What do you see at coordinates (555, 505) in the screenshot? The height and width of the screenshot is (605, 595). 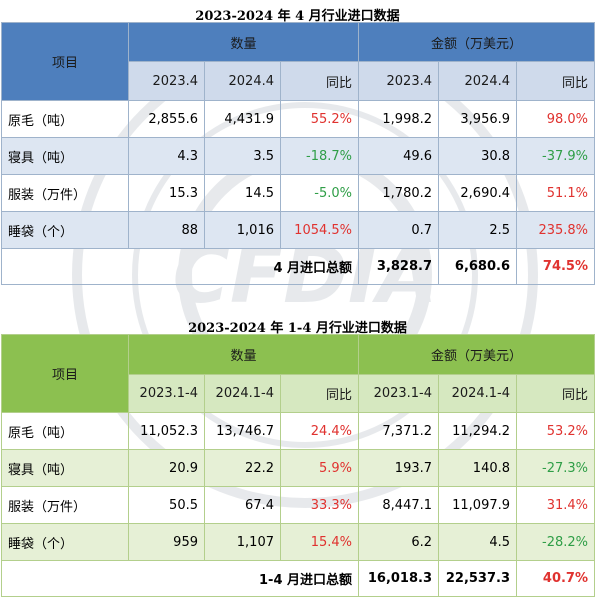 I see `yoy-cell: 31.4%` at bounding box center [555, 505].